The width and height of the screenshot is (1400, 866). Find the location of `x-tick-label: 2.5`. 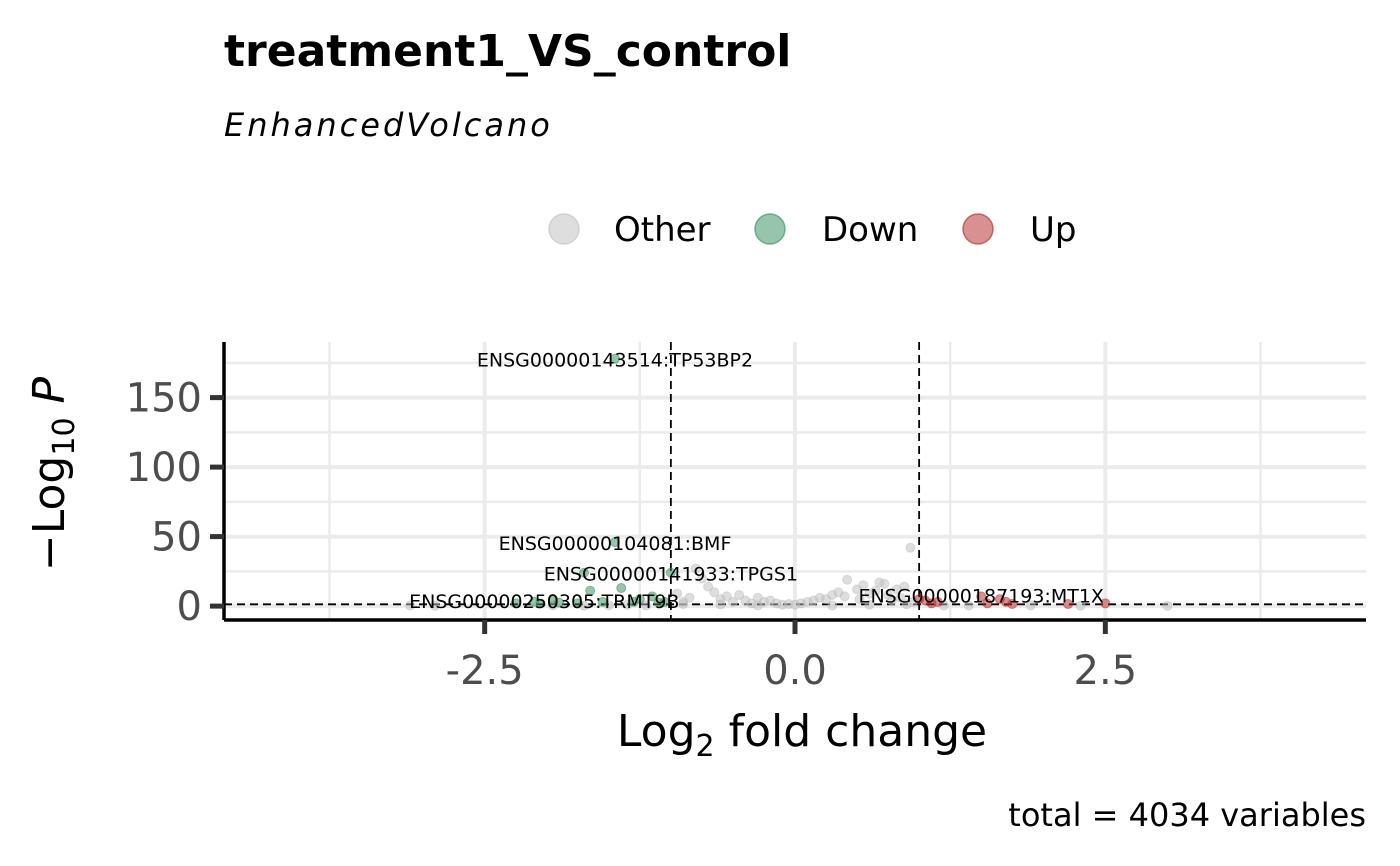

x-tick-label: 2.5 is located at coordinates (1106, 671).